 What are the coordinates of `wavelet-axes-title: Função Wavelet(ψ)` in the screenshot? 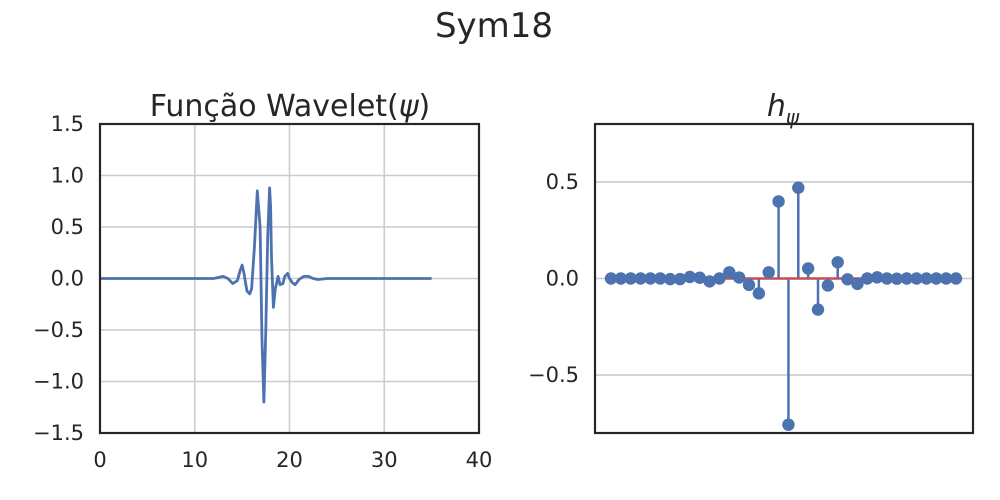 It's located at (290, 106).